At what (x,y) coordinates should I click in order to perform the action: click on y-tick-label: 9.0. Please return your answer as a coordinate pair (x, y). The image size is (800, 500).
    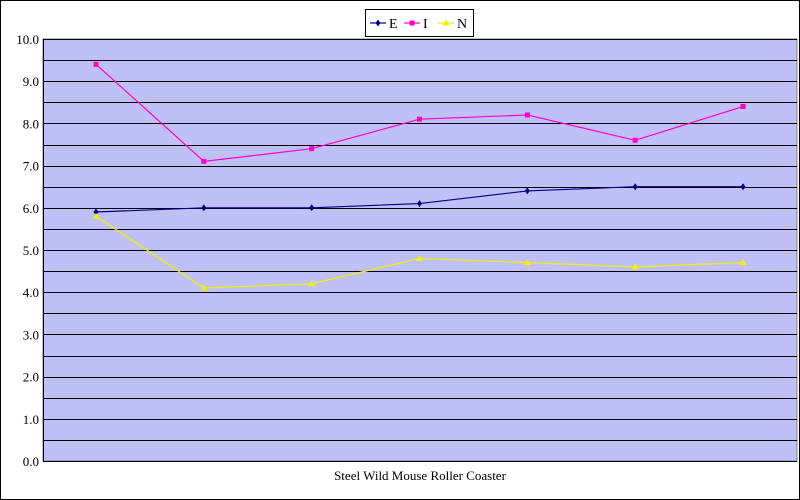
    Looking at the image, I should click on (31, 81).